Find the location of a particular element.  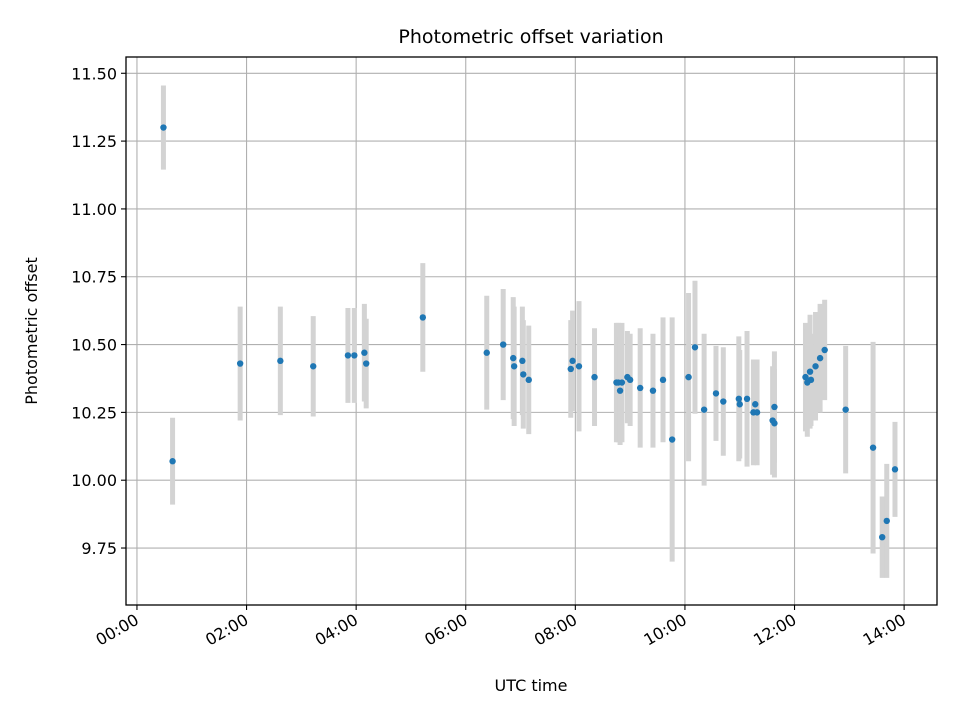

y-tick-label: 10.25 is located at coordinates (94, 412).